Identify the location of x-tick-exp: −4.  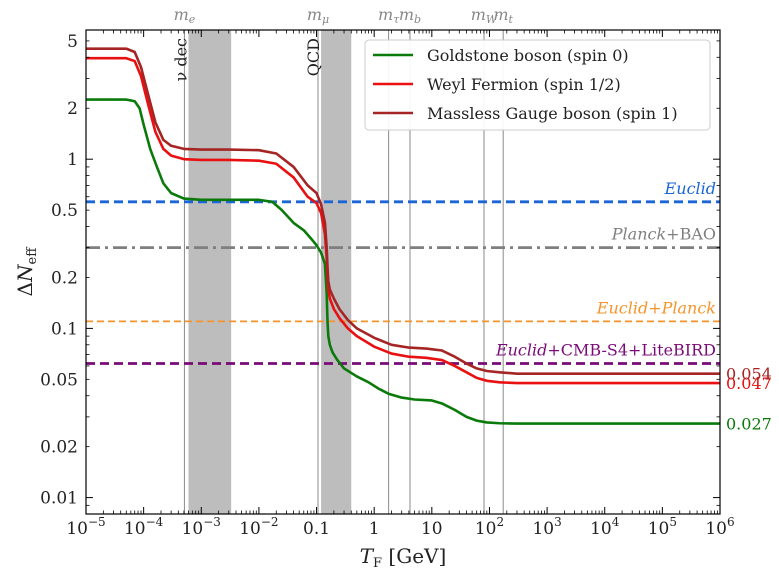
(155, 522).